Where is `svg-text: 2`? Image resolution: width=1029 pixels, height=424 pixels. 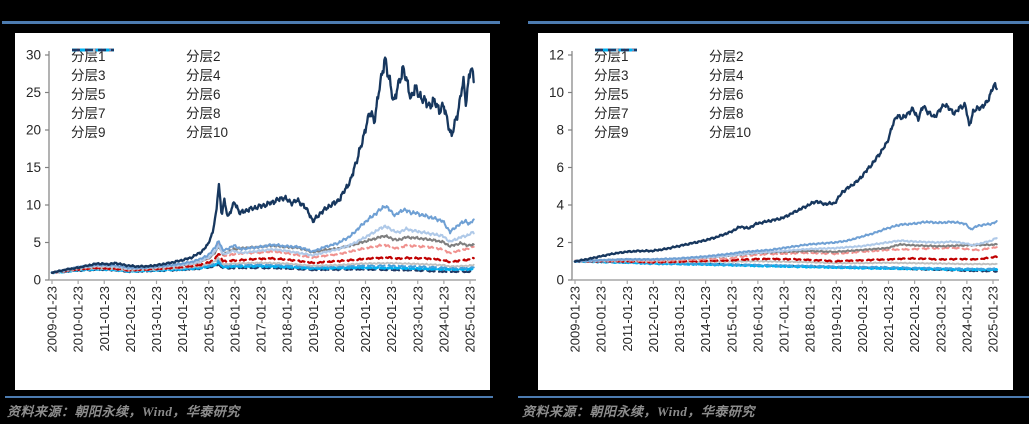 svg-text: 2 is located at coordinates (560, 242).